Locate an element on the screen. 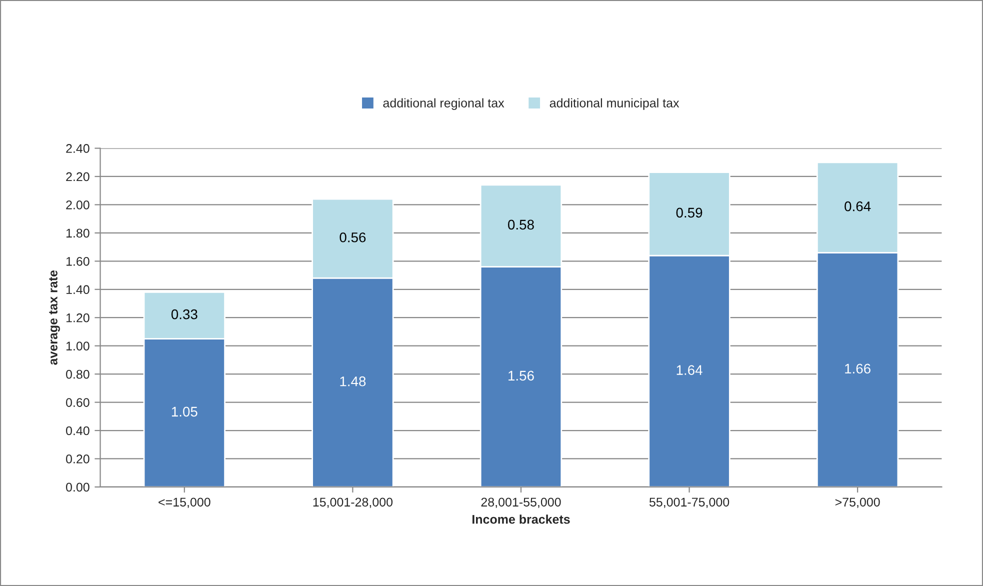  data-label: 1.48 is located at coordinates (353, 381).